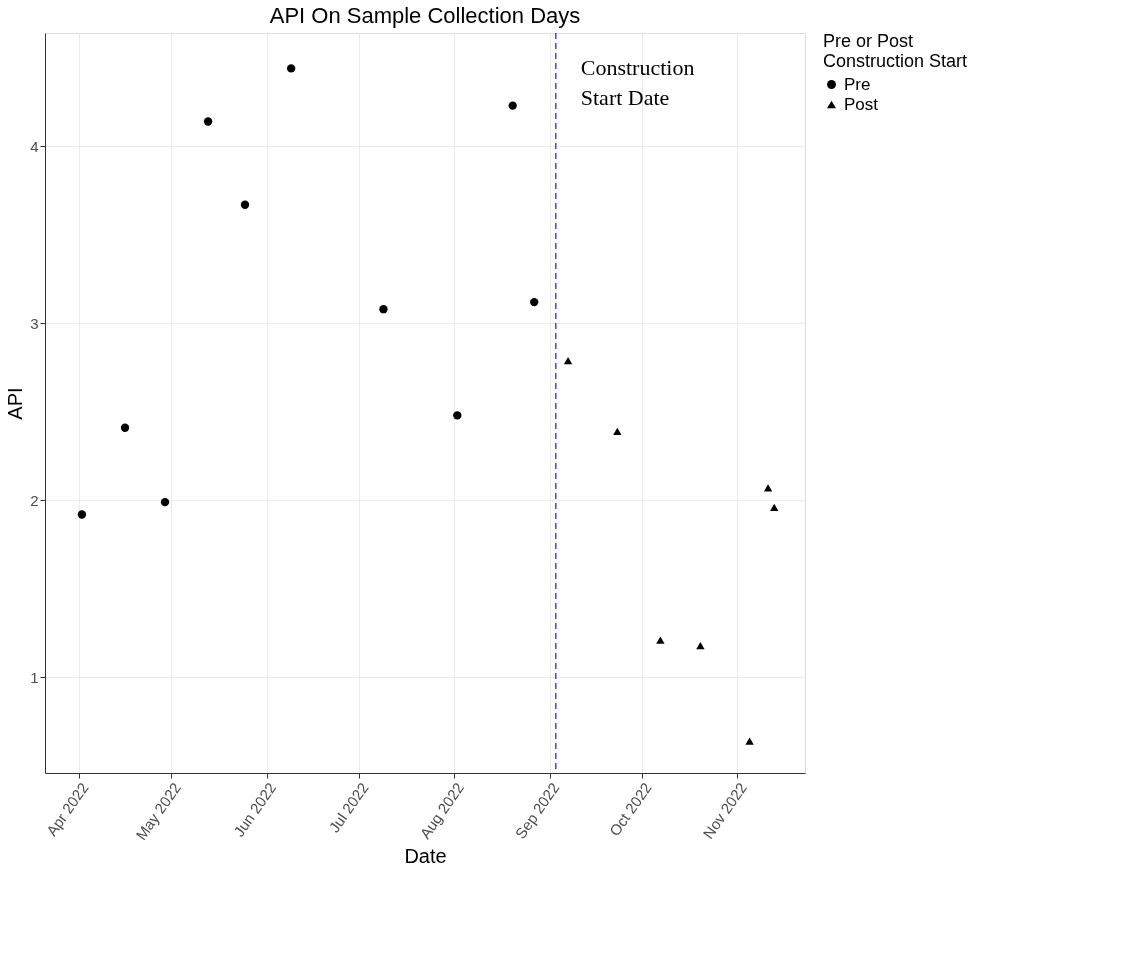 Image resolution: width=1138 pixels, height=964 pixels. Describe the element at coordinates (34, 500) in the screenshot. I see `y-tick-label: 2` at that location.